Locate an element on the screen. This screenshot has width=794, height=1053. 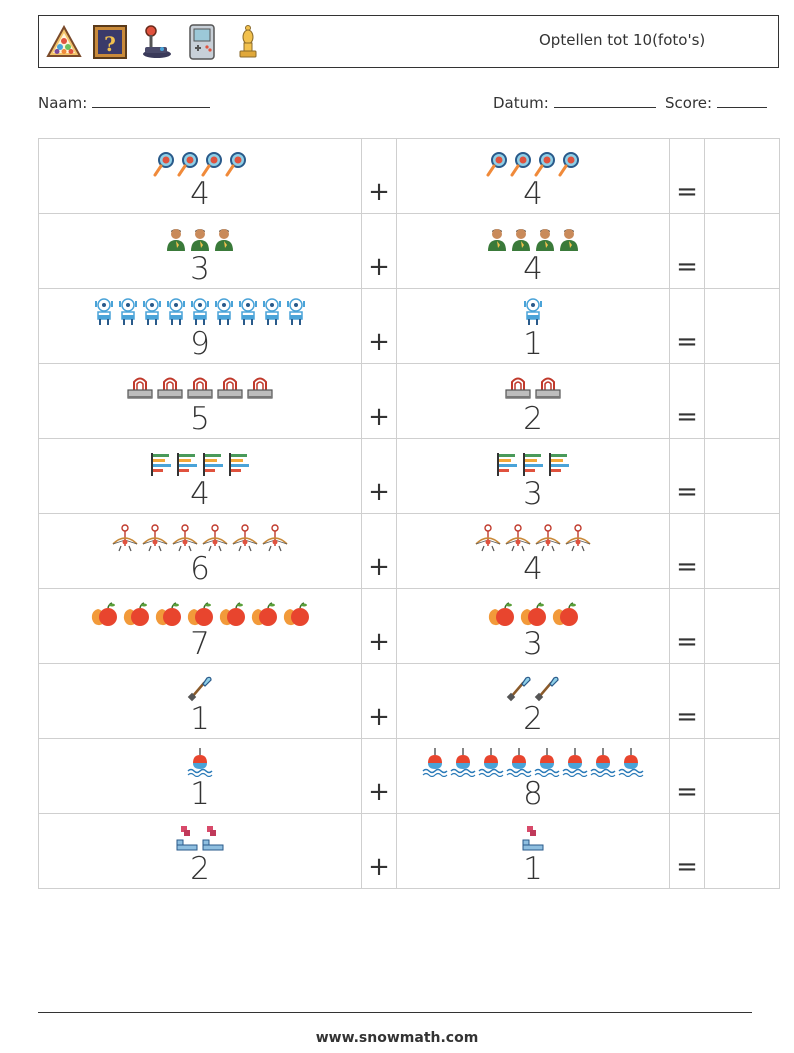
plus-cell: + is located at coordinates (379, 701).